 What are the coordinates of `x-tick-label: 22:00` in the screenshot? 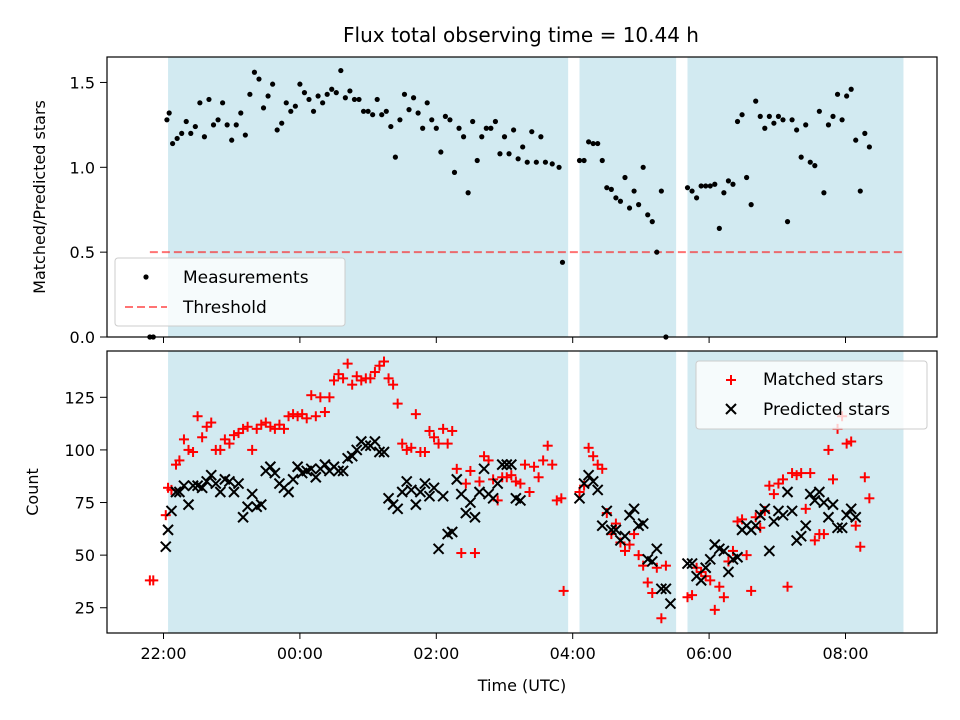 It's located at (163, 653).